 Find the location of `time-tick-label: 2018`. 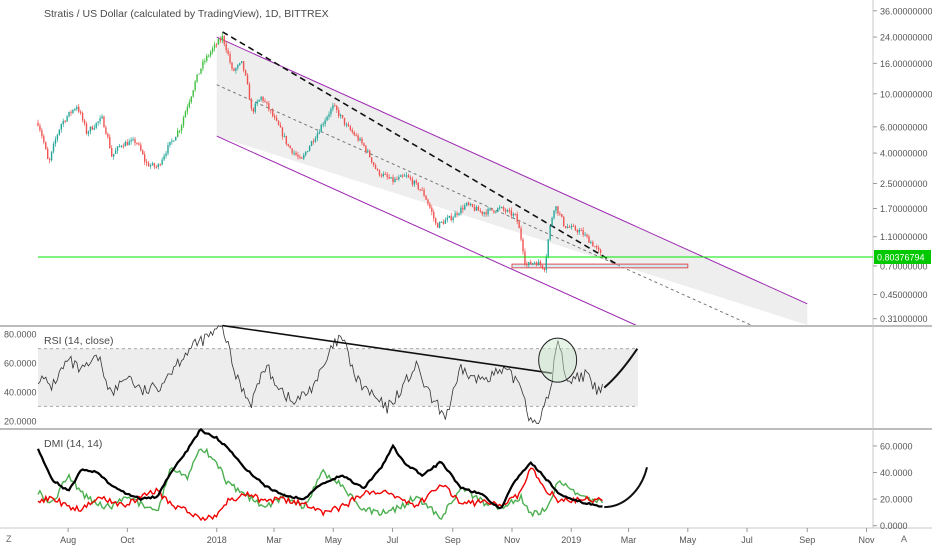

time-tick-label: 2018 is located at coordinates (217, 540).